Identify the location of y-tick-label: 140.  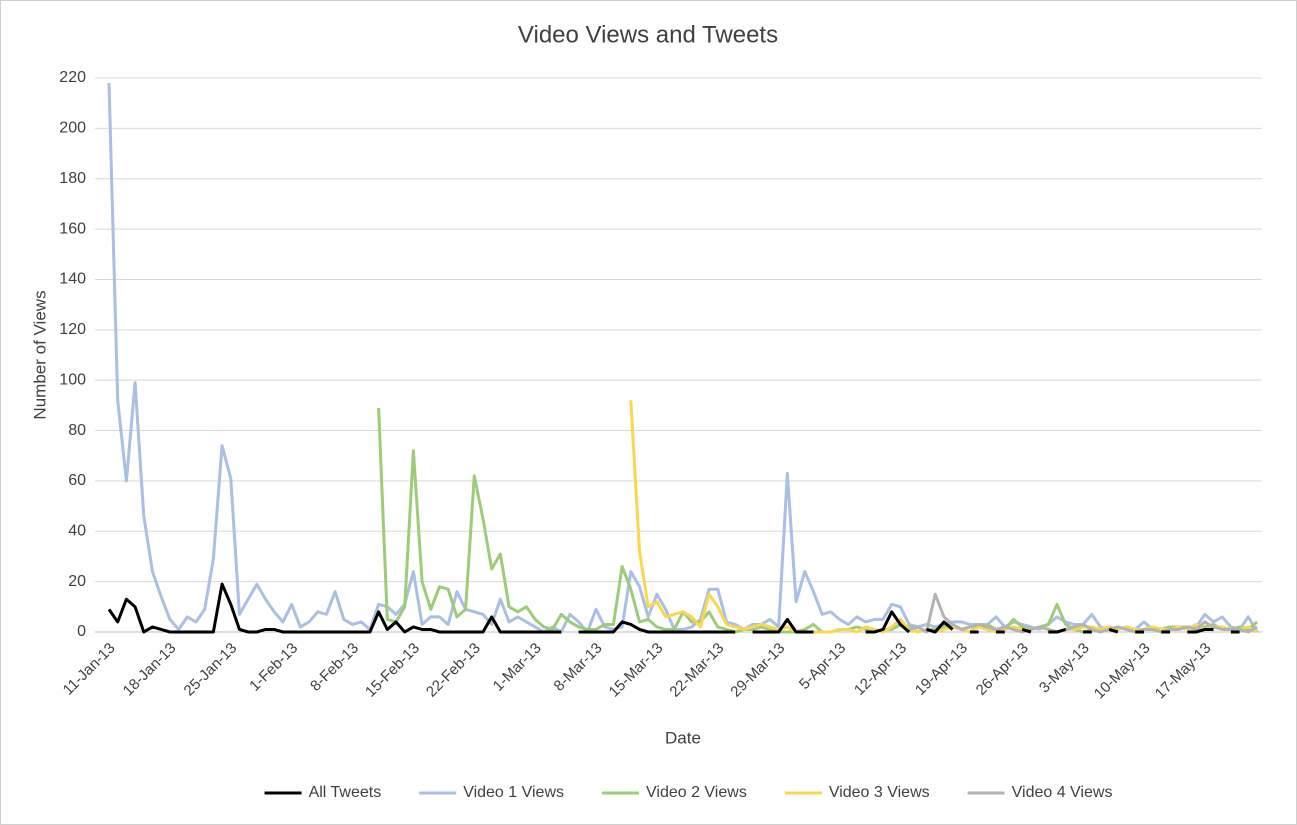
(72, 279).